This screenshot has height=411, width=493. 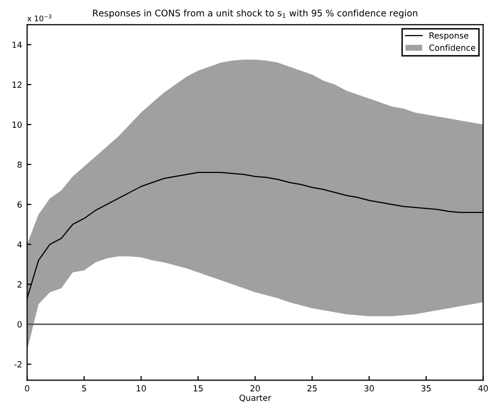 What do you see at coordinates (20, 204) in the screenshot?
I see `y-tick-label: 6` at bounding box center [20, 204].